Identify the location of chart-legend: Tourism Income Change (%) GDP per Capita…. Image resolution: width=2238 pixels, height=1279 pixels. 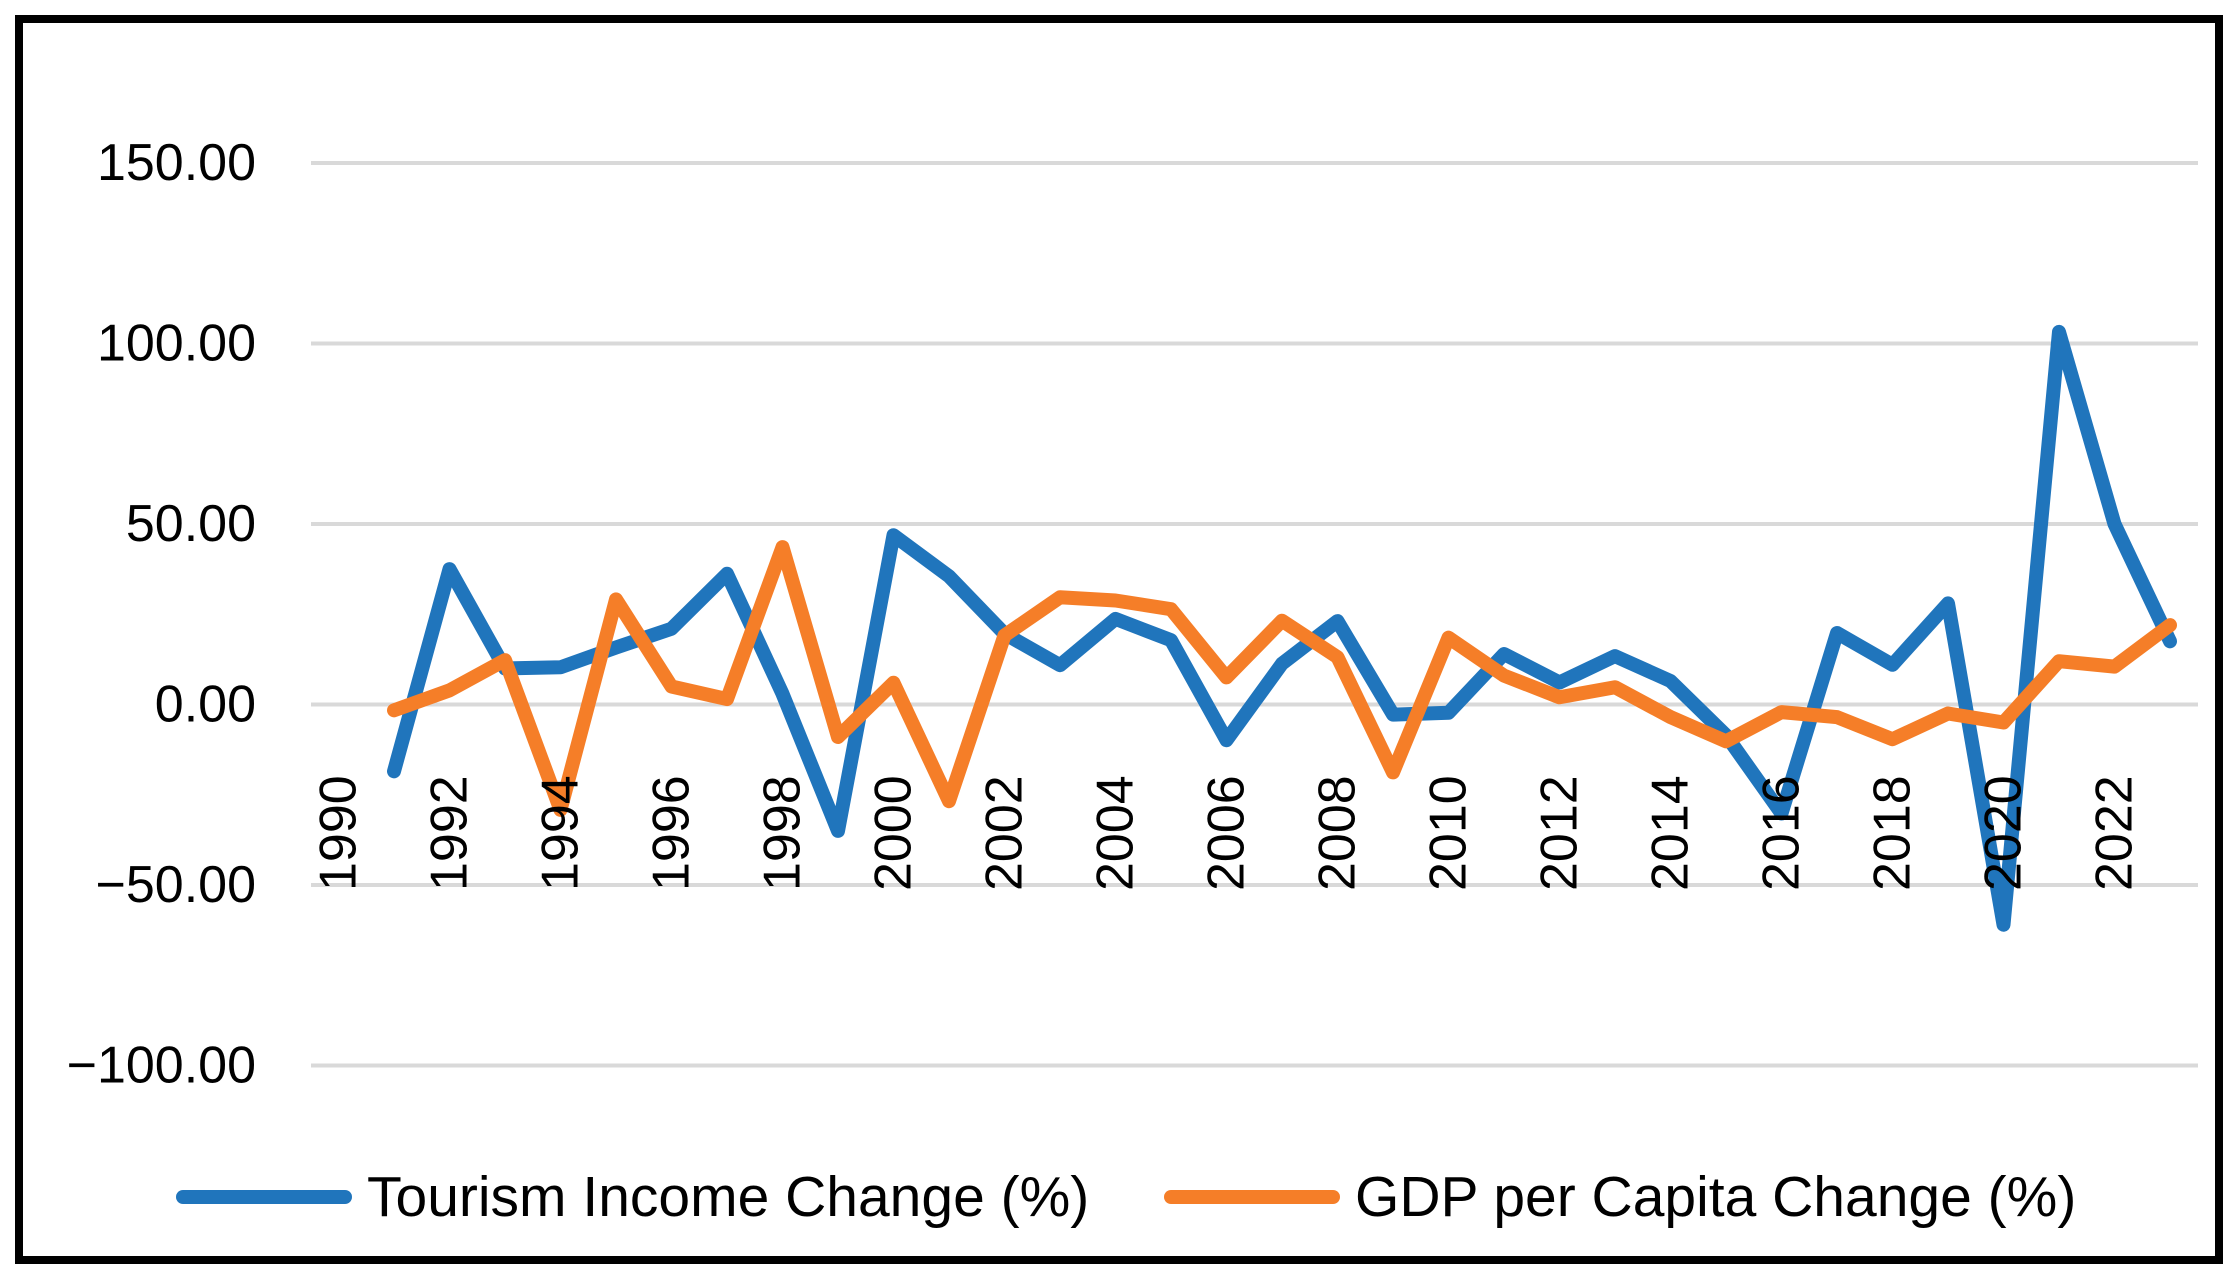
(1119, 1197).